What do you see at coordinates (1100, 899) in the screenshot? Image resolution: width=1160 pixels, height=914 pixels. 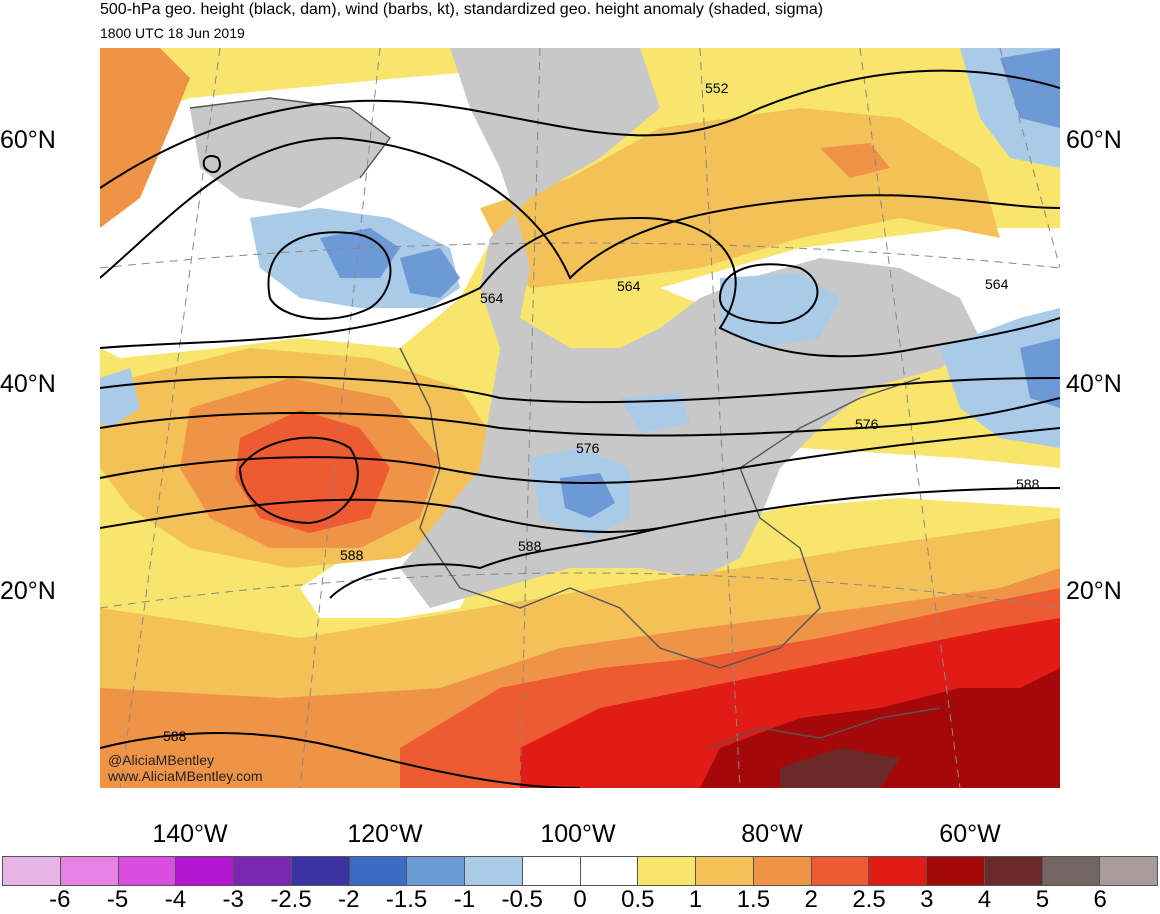 I see `colorbar-tick-label: 6` at bounding box center [1100, 899].